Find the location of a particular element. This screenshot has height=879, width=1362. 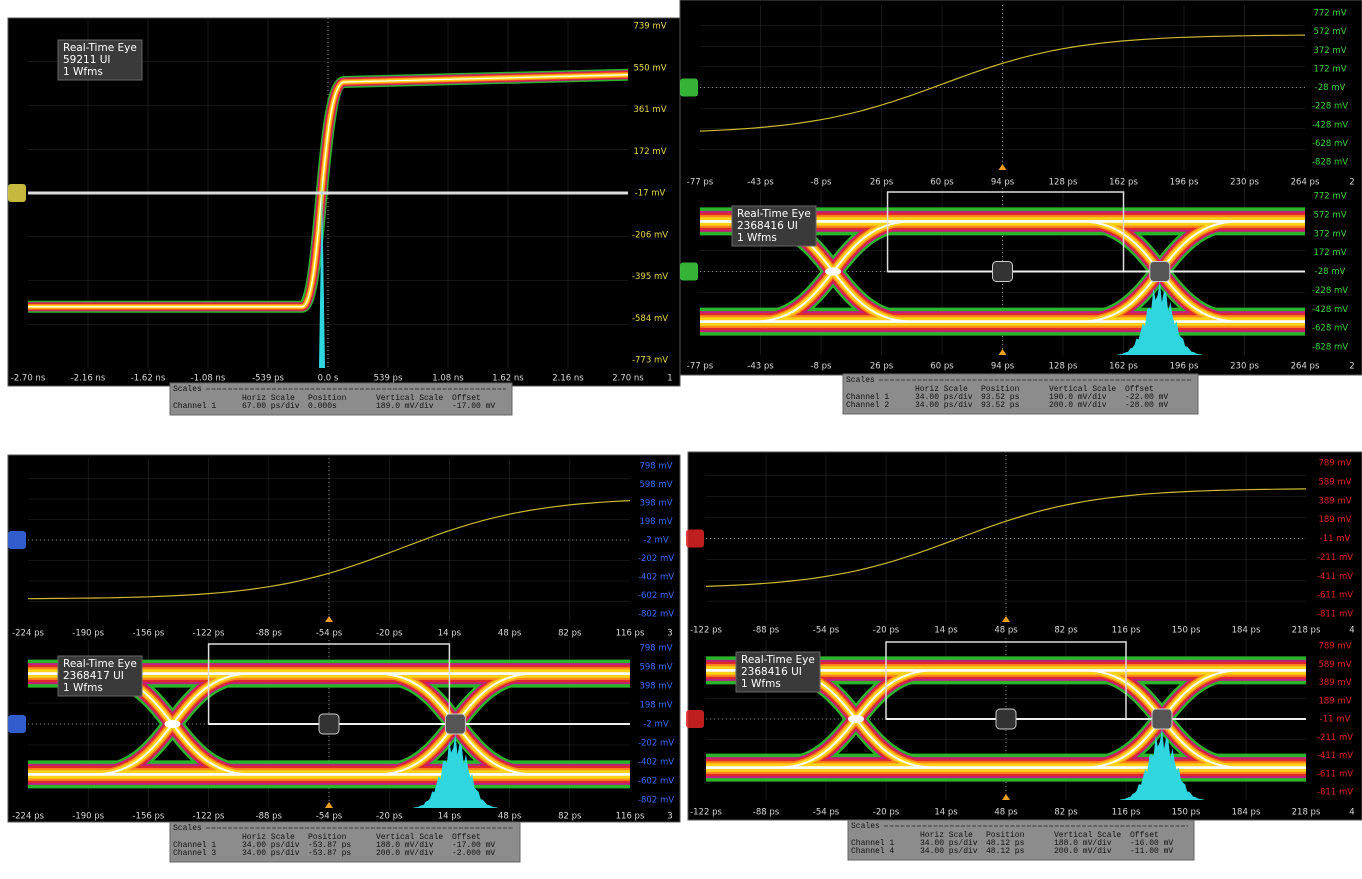

x-tick-label: -1.08 ns is located at coordinates (208, 379).